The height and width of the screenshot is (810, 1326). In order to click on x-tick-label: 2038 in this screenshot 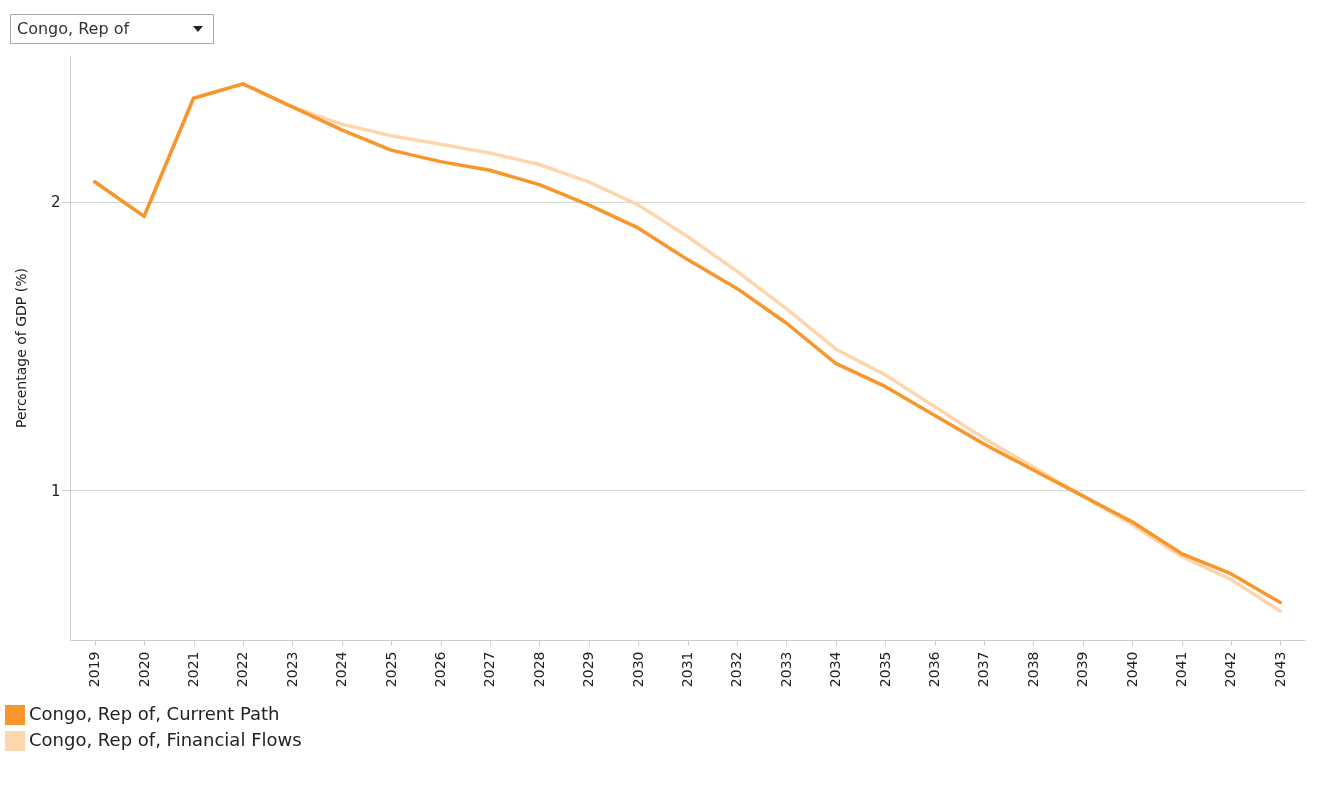, I will do `click(1032, 669)`.